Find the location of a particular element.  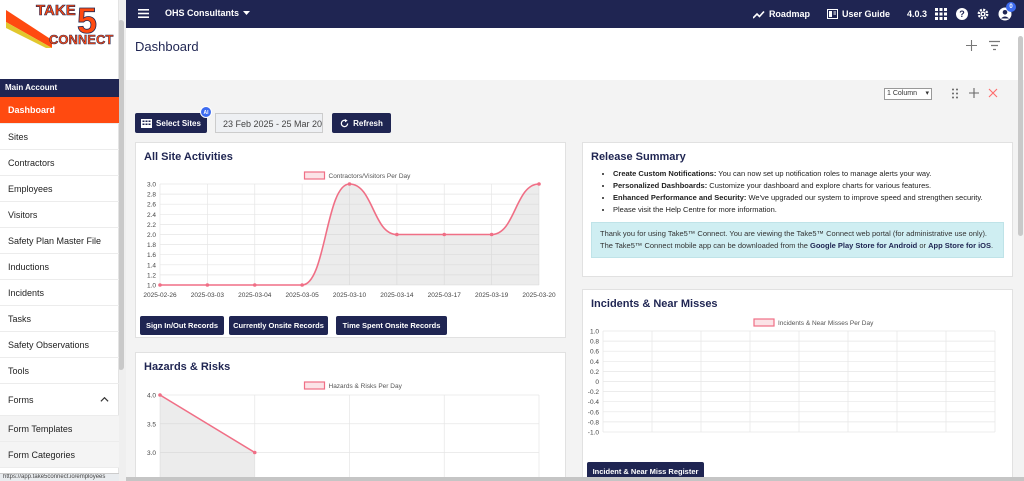

incident-register-button: Incident & Near Miss Register is located at coordinates (645, 471).